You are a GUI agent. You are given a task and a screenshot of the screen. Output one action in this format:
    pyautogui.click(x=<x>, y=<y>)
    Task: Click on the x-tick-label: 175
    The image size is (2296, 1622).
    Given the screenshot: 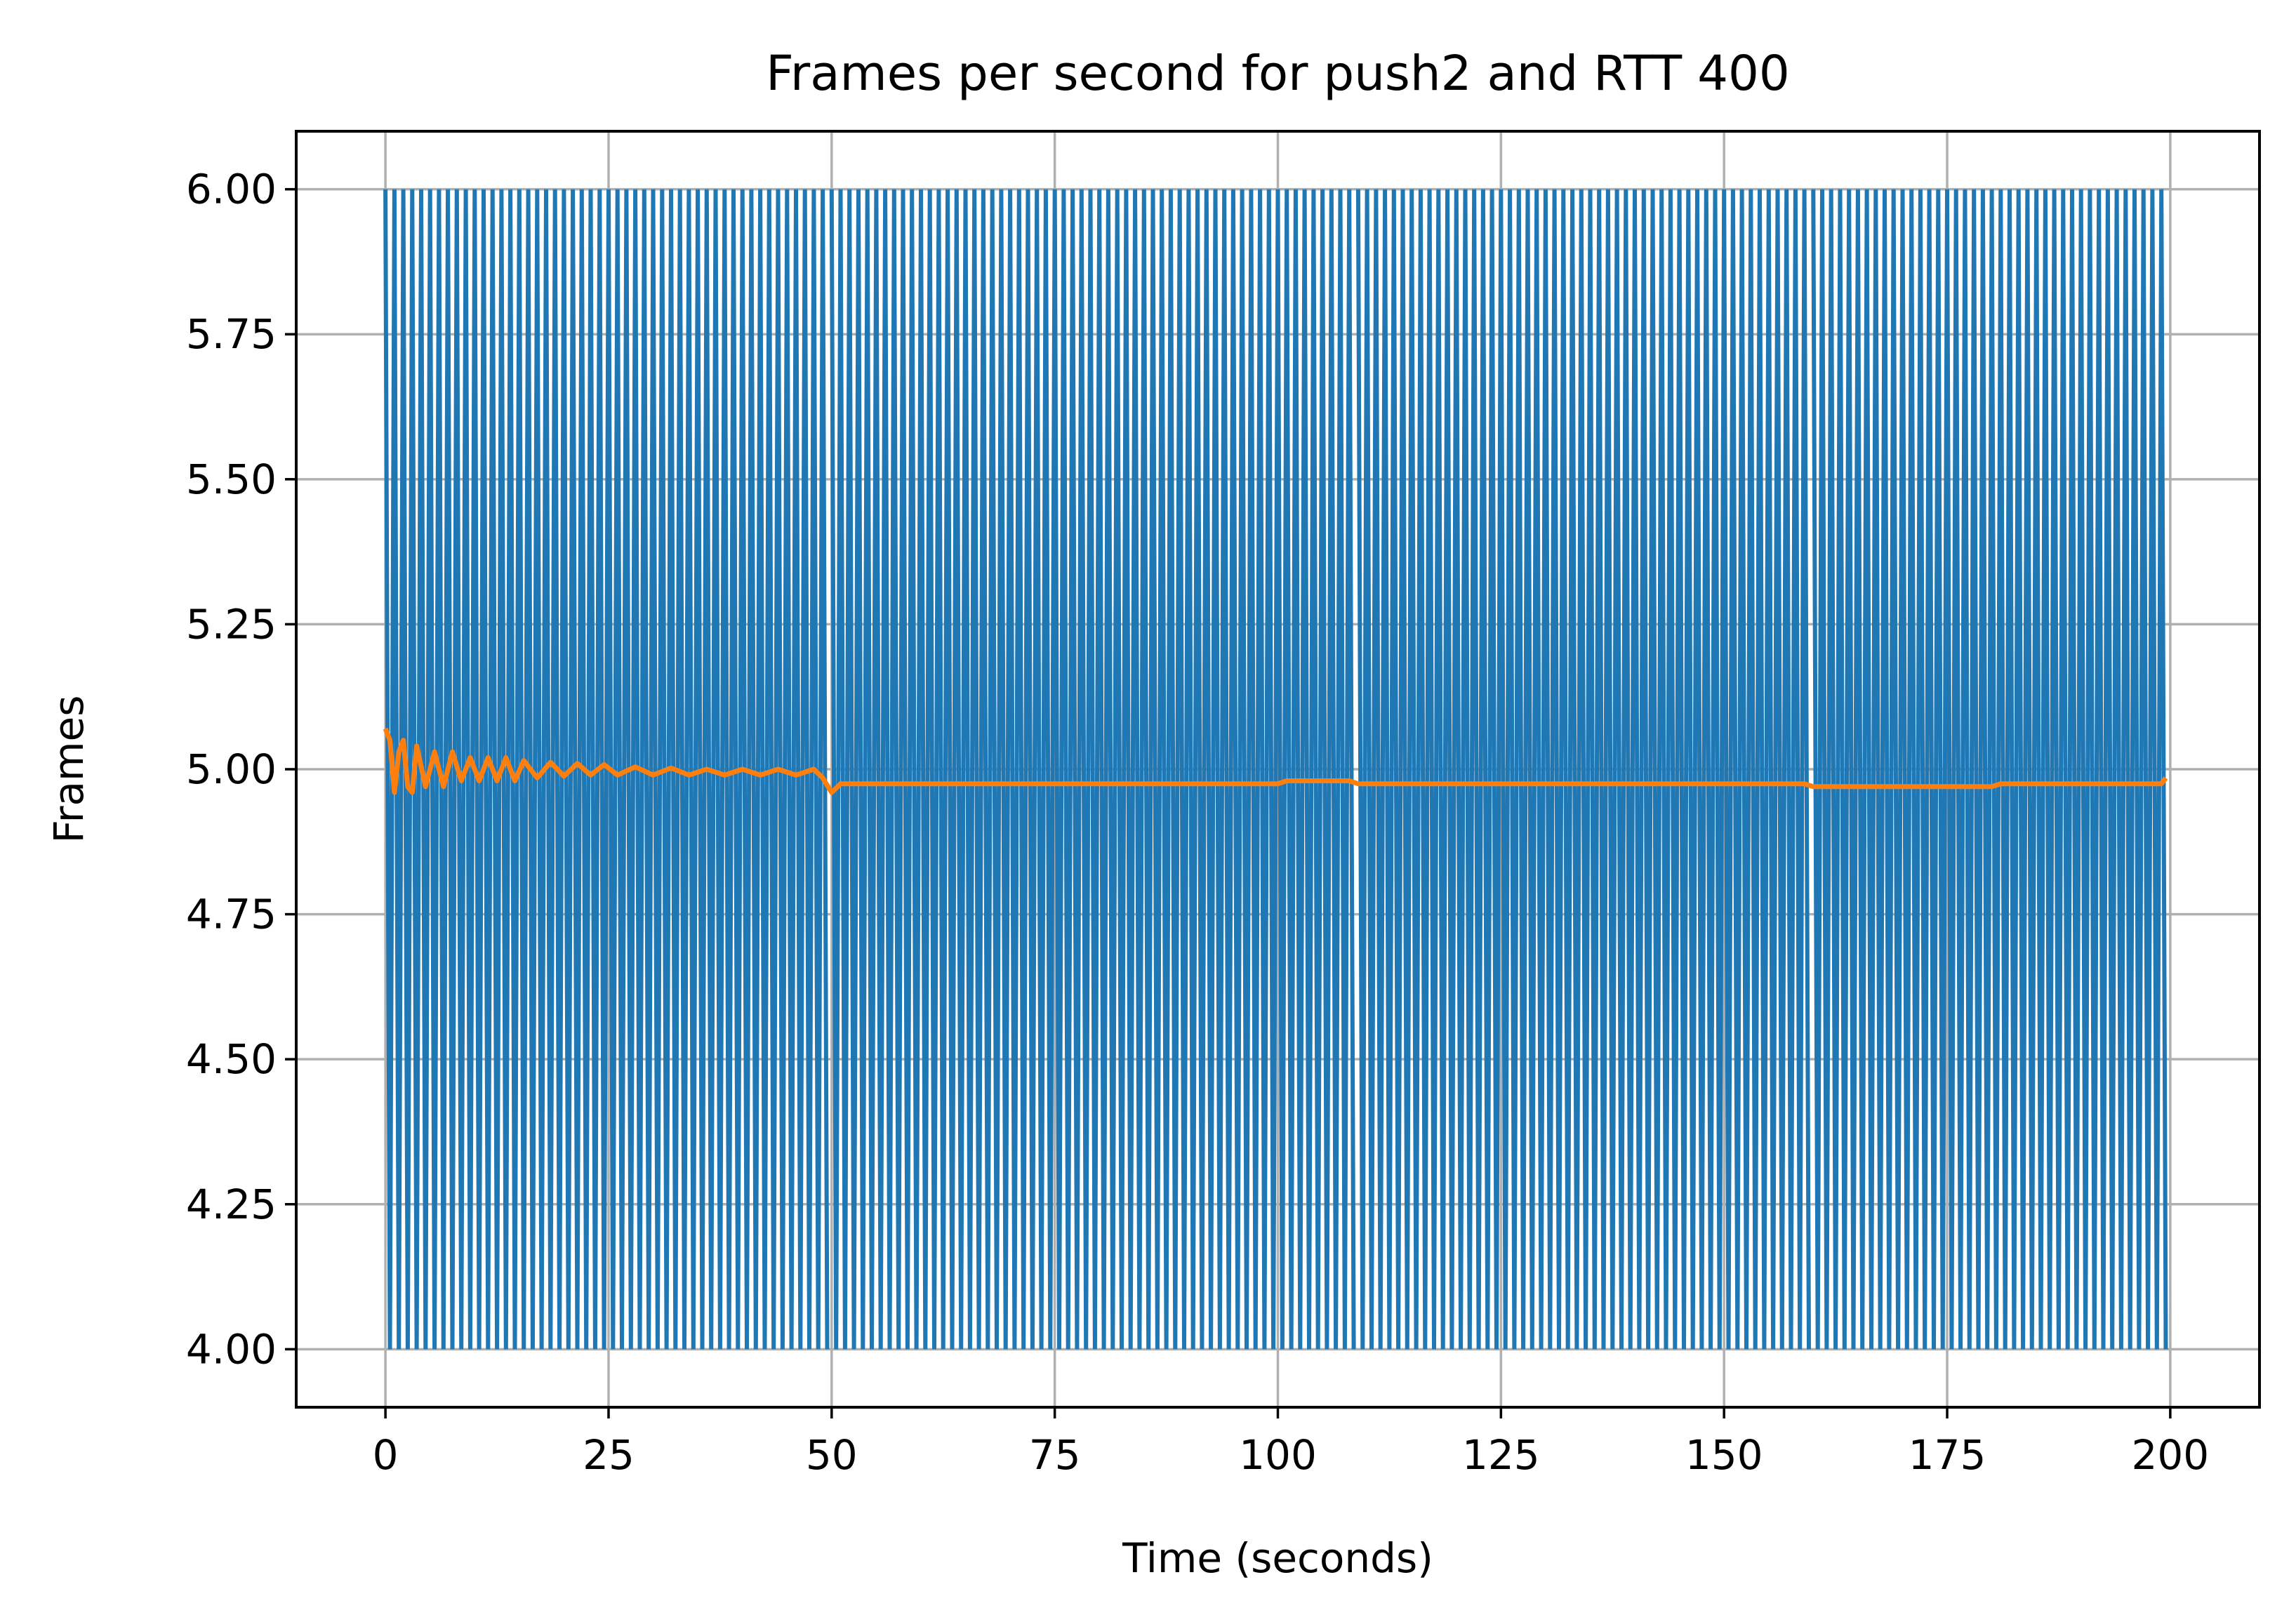 What is the action you would take?
    pyautogui.click(x=1947, y=1455)
    